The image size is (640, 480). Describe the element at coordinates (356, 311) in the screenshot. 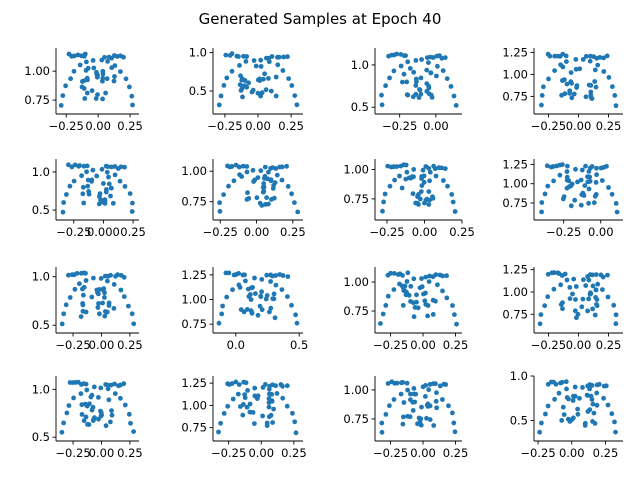

I see `y-tick-label: 0.75` at that location.